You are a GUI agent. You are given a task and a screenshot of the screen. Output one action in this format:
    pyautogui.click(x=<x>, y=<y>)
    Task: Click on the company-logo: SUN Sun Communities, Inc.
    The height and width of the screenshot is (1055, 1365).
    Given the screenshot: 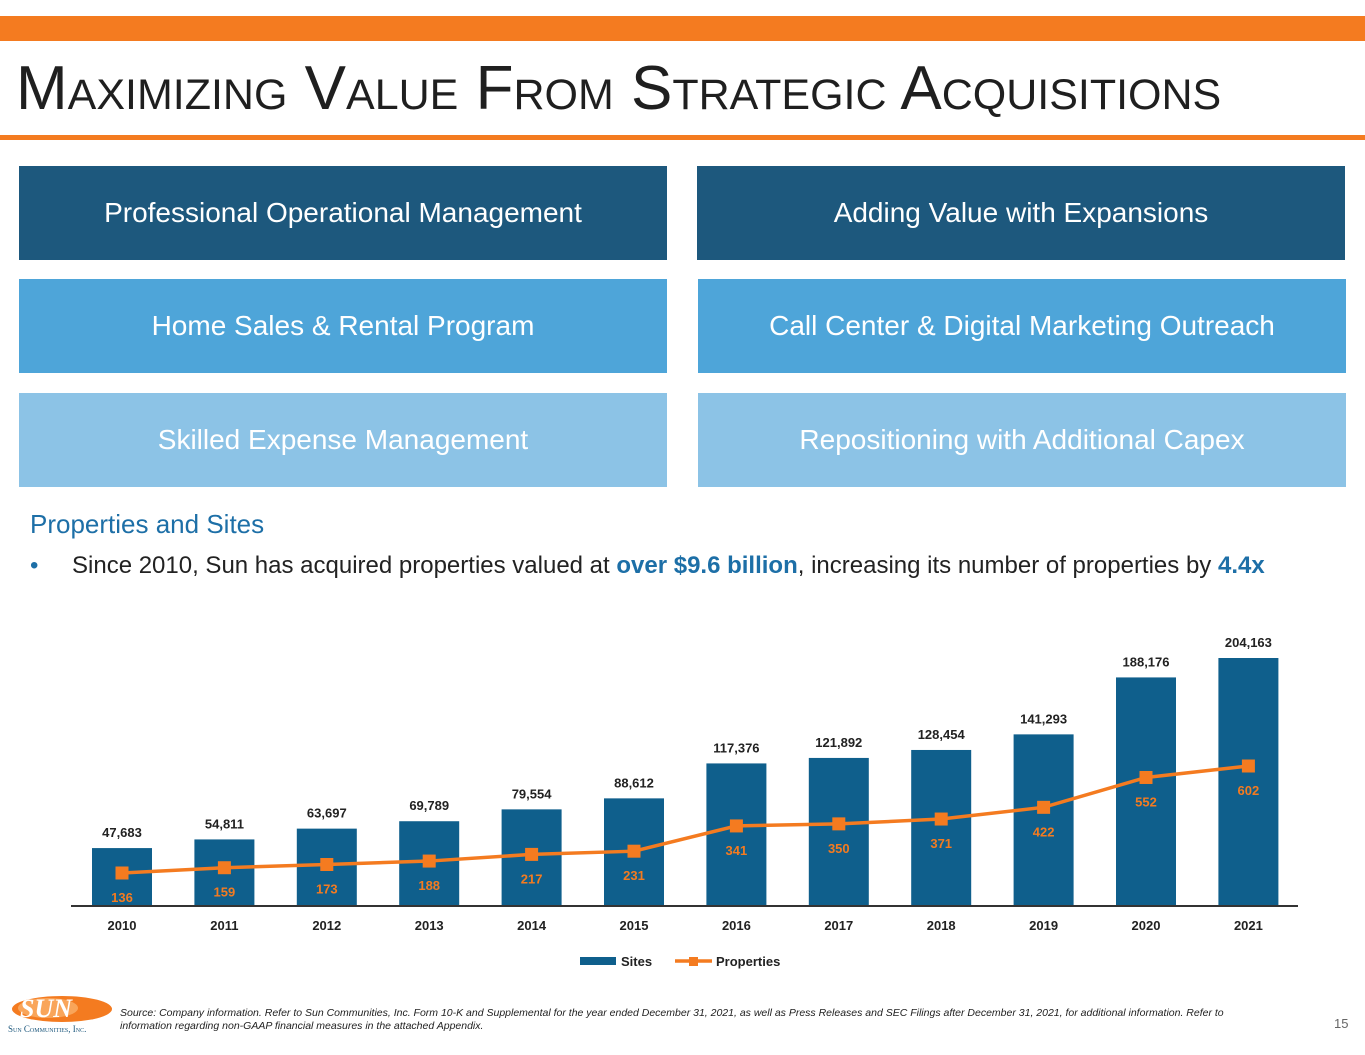 What is the action you would take?
    pyautogui.click(x=62, y=1015)
    